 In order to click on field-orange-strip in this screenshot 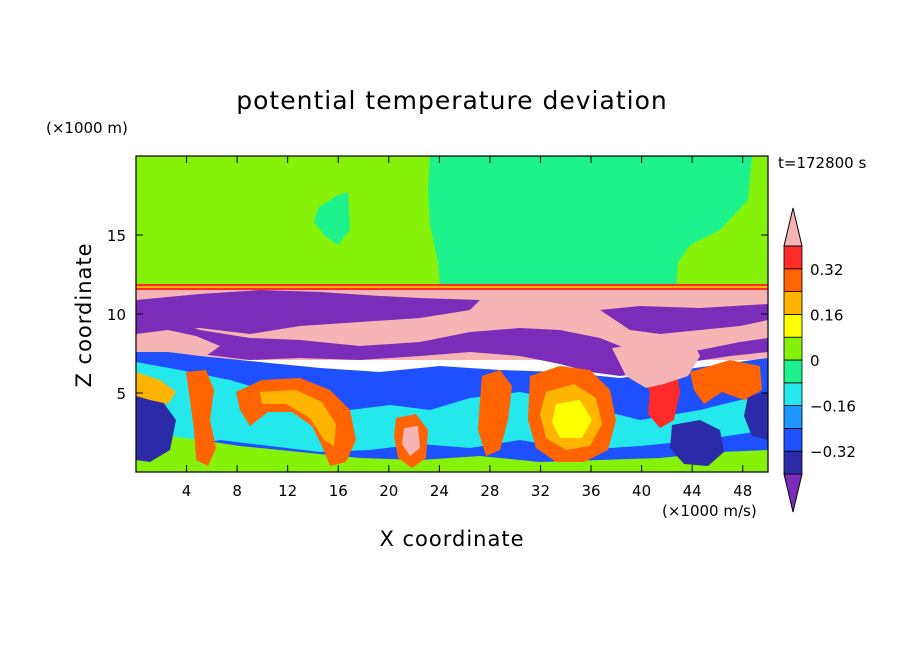, I will do `click(452, 287)`.